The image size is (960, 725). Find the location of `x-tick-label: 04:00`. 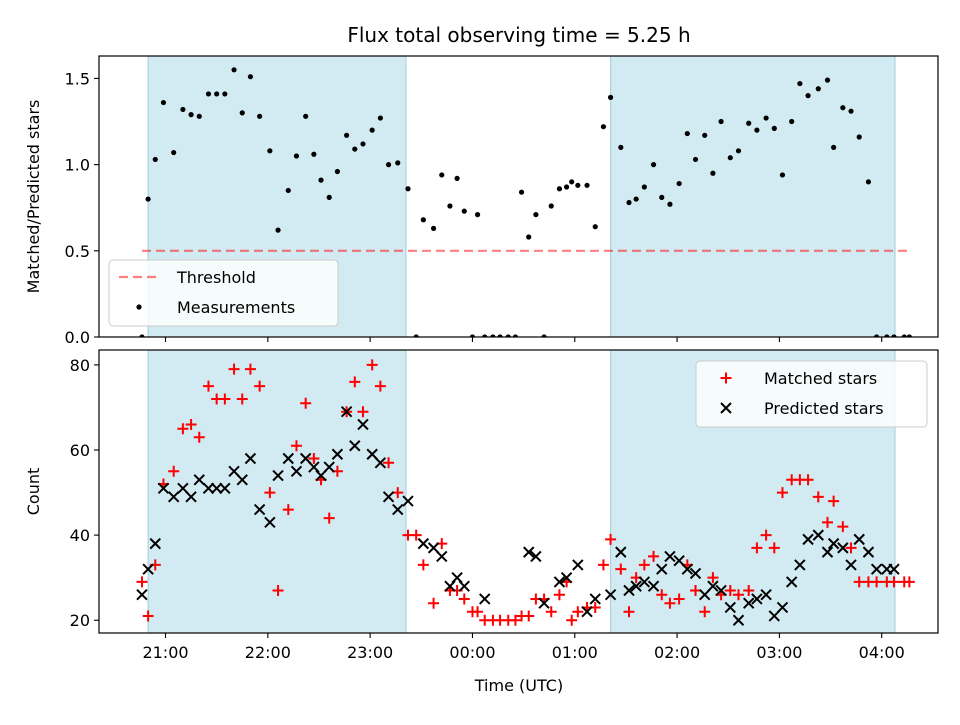

x-tick-label: 04:00 is located at coordinates (882, 652).